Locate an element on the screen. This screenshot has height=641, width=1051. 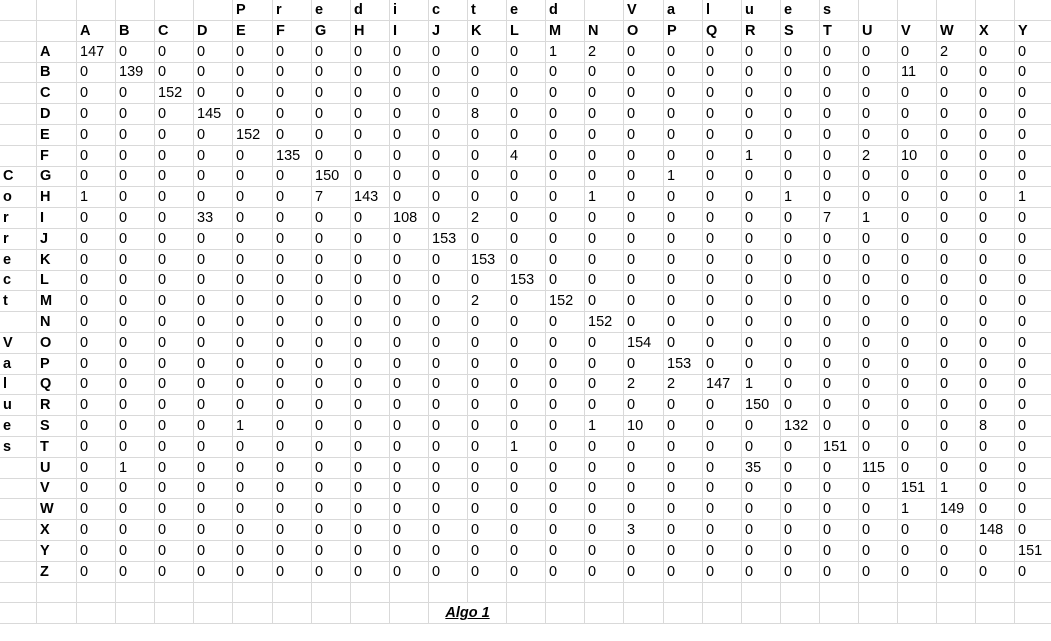
predicted-values-title-letter: e is located at coordinates (526, 10).